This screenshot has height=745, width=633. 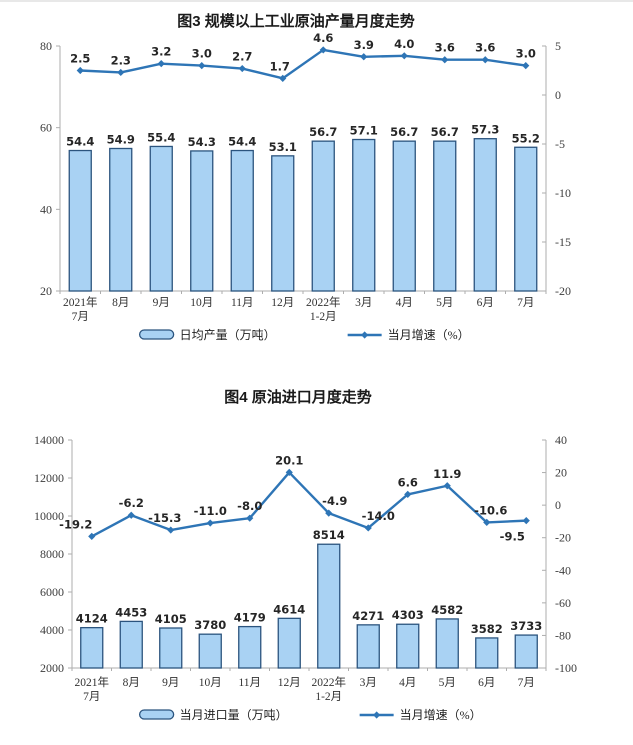 What do you see at coordinates (563, 291) in the screenshot?
I see `right-axis-tick-label: -20` at bounding box center [563, 291].